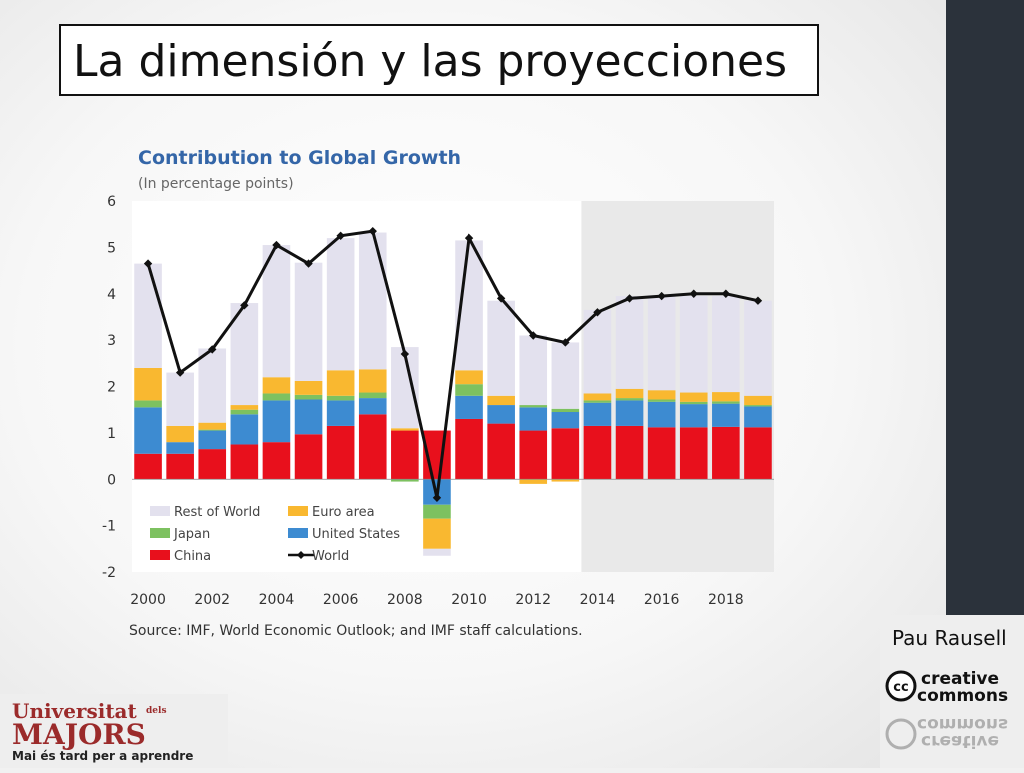  I want to click on y-tick-label: 2, so click(111, 388).